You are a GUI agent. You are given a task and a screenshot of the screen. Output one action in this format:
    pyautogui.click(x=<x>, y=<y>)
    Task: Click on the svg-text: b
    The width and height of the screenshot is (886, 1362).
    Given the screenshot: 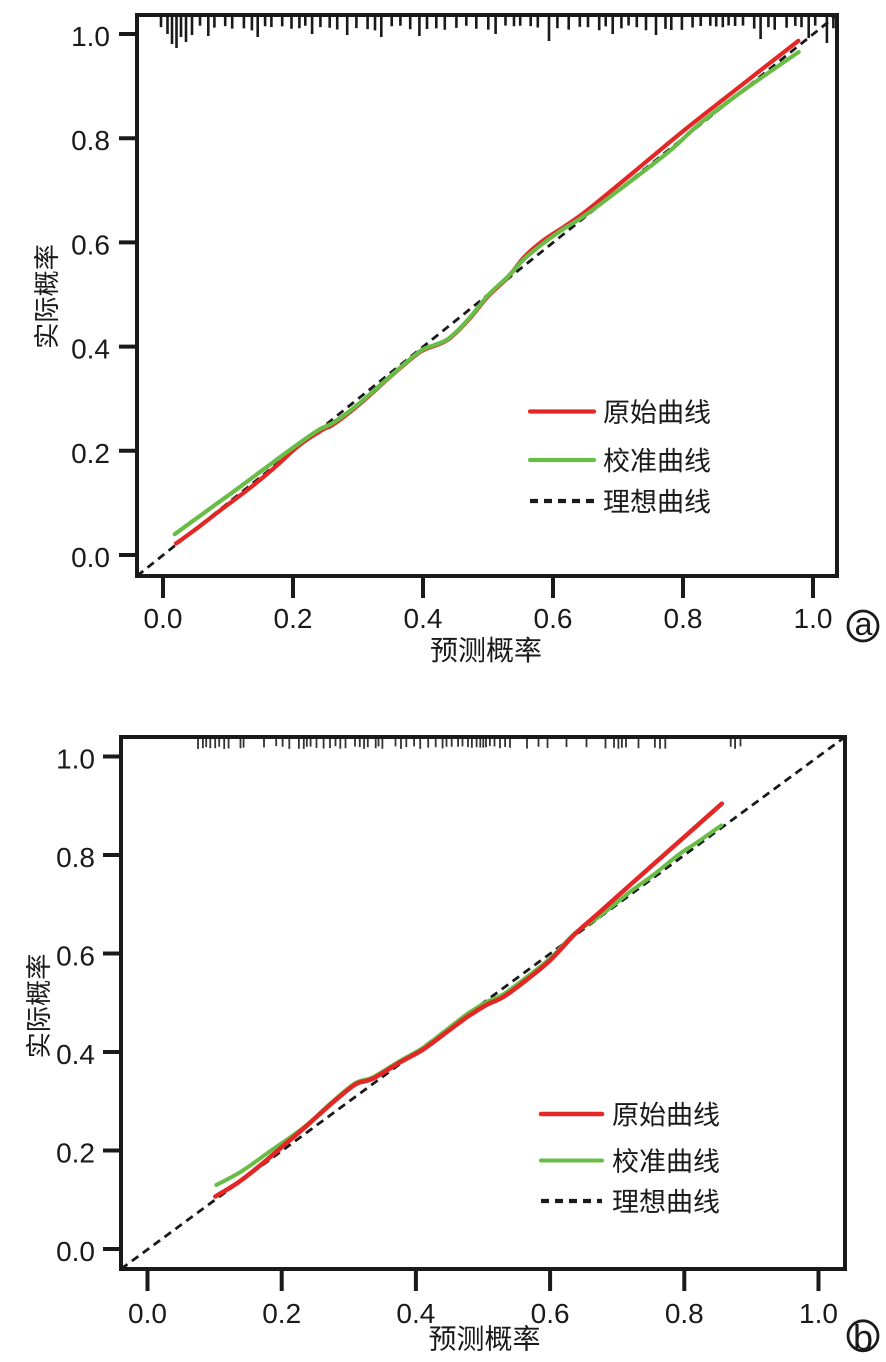 What is the action you would take?
    pyautogui.click(x=863, y=1337)
    